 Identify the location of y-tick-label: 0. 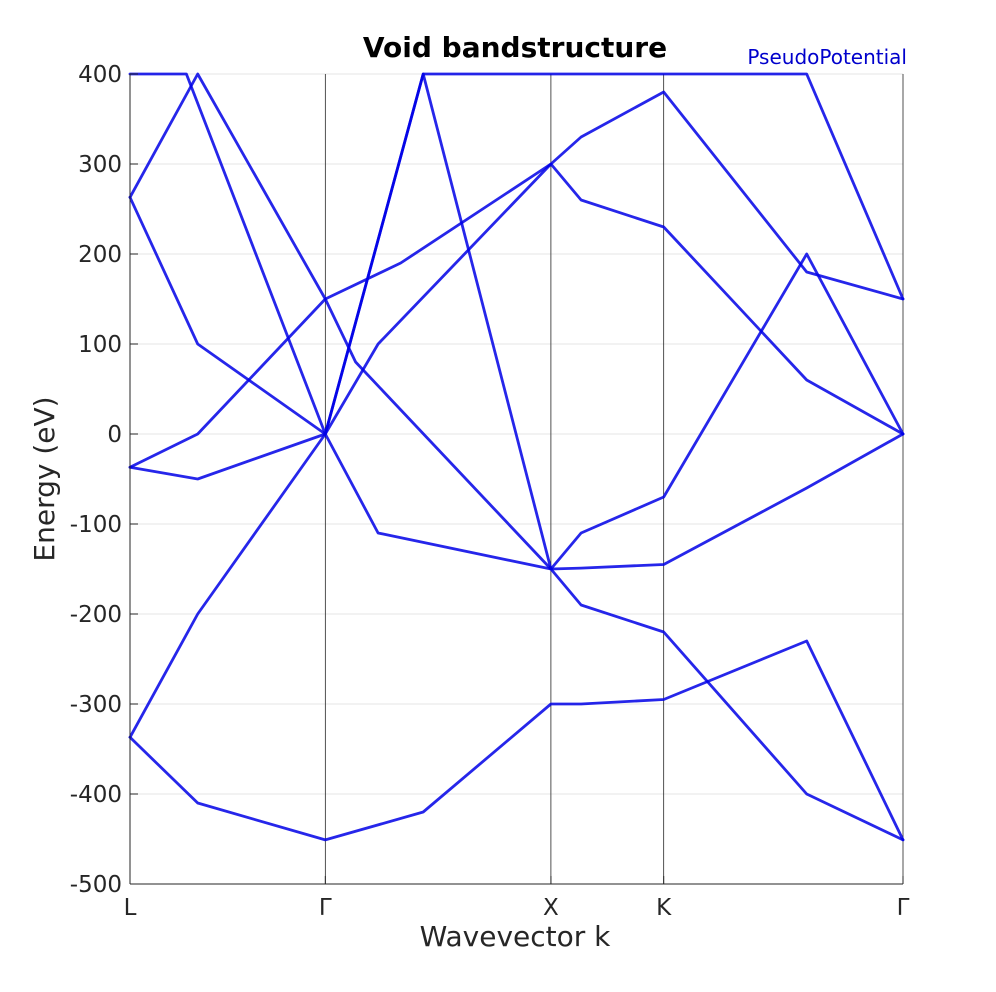
(114, 435).